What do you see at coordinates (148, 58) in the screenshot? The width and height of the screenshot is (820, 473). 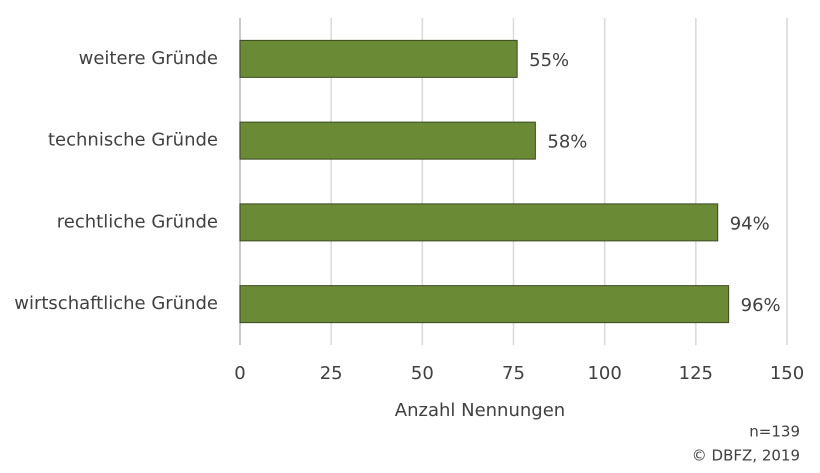 I see `y-tick-label: weitere Gründe` at bounding box center [148, 58].